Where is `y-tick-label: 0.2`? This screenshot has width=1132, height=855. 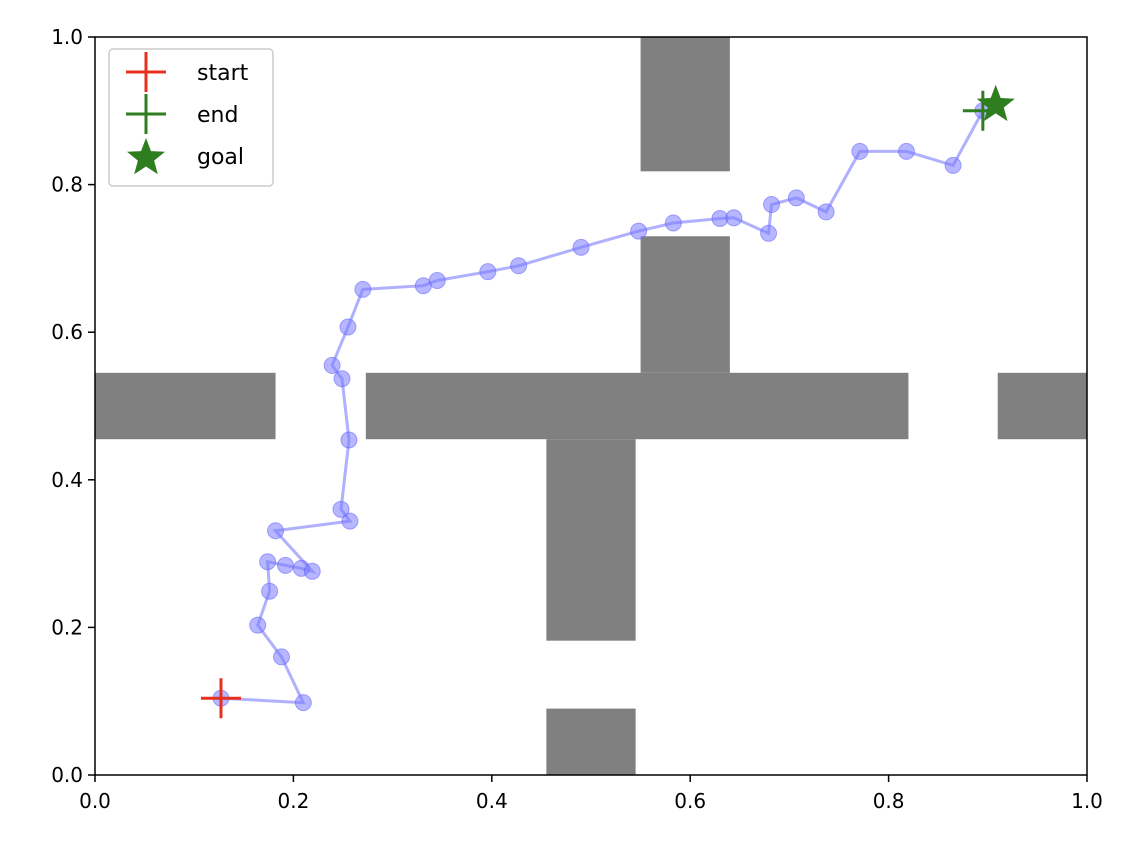
y-tick-label: 0.2 is located at coordinates (67, 627).